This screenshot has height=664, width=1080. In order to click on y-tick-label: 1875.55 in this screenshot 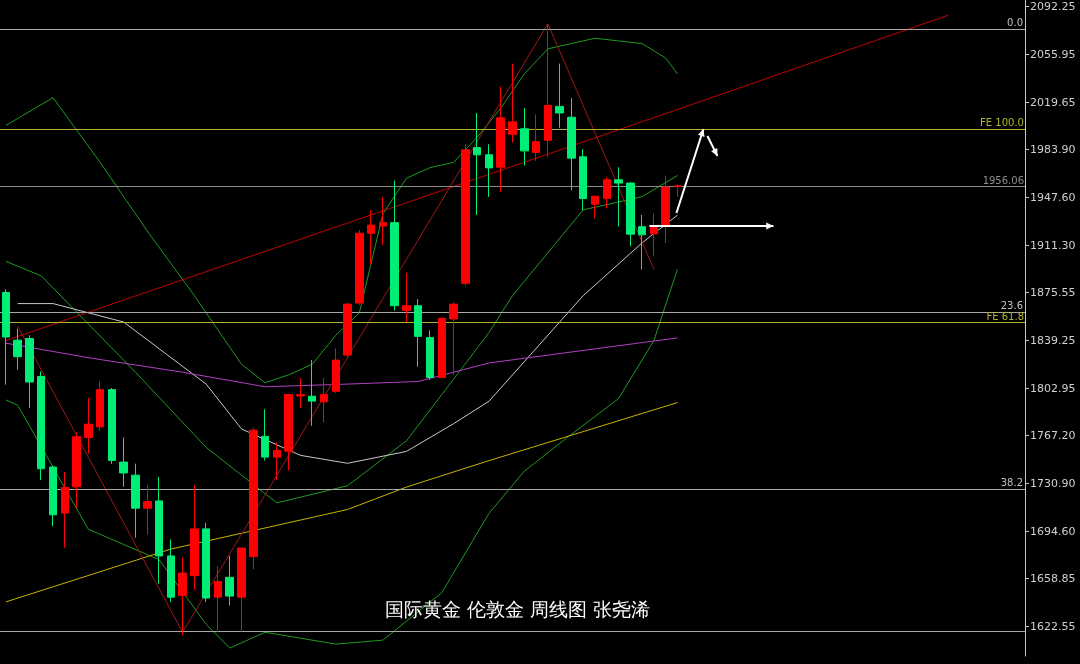, I will do `click(1053, 292)`.